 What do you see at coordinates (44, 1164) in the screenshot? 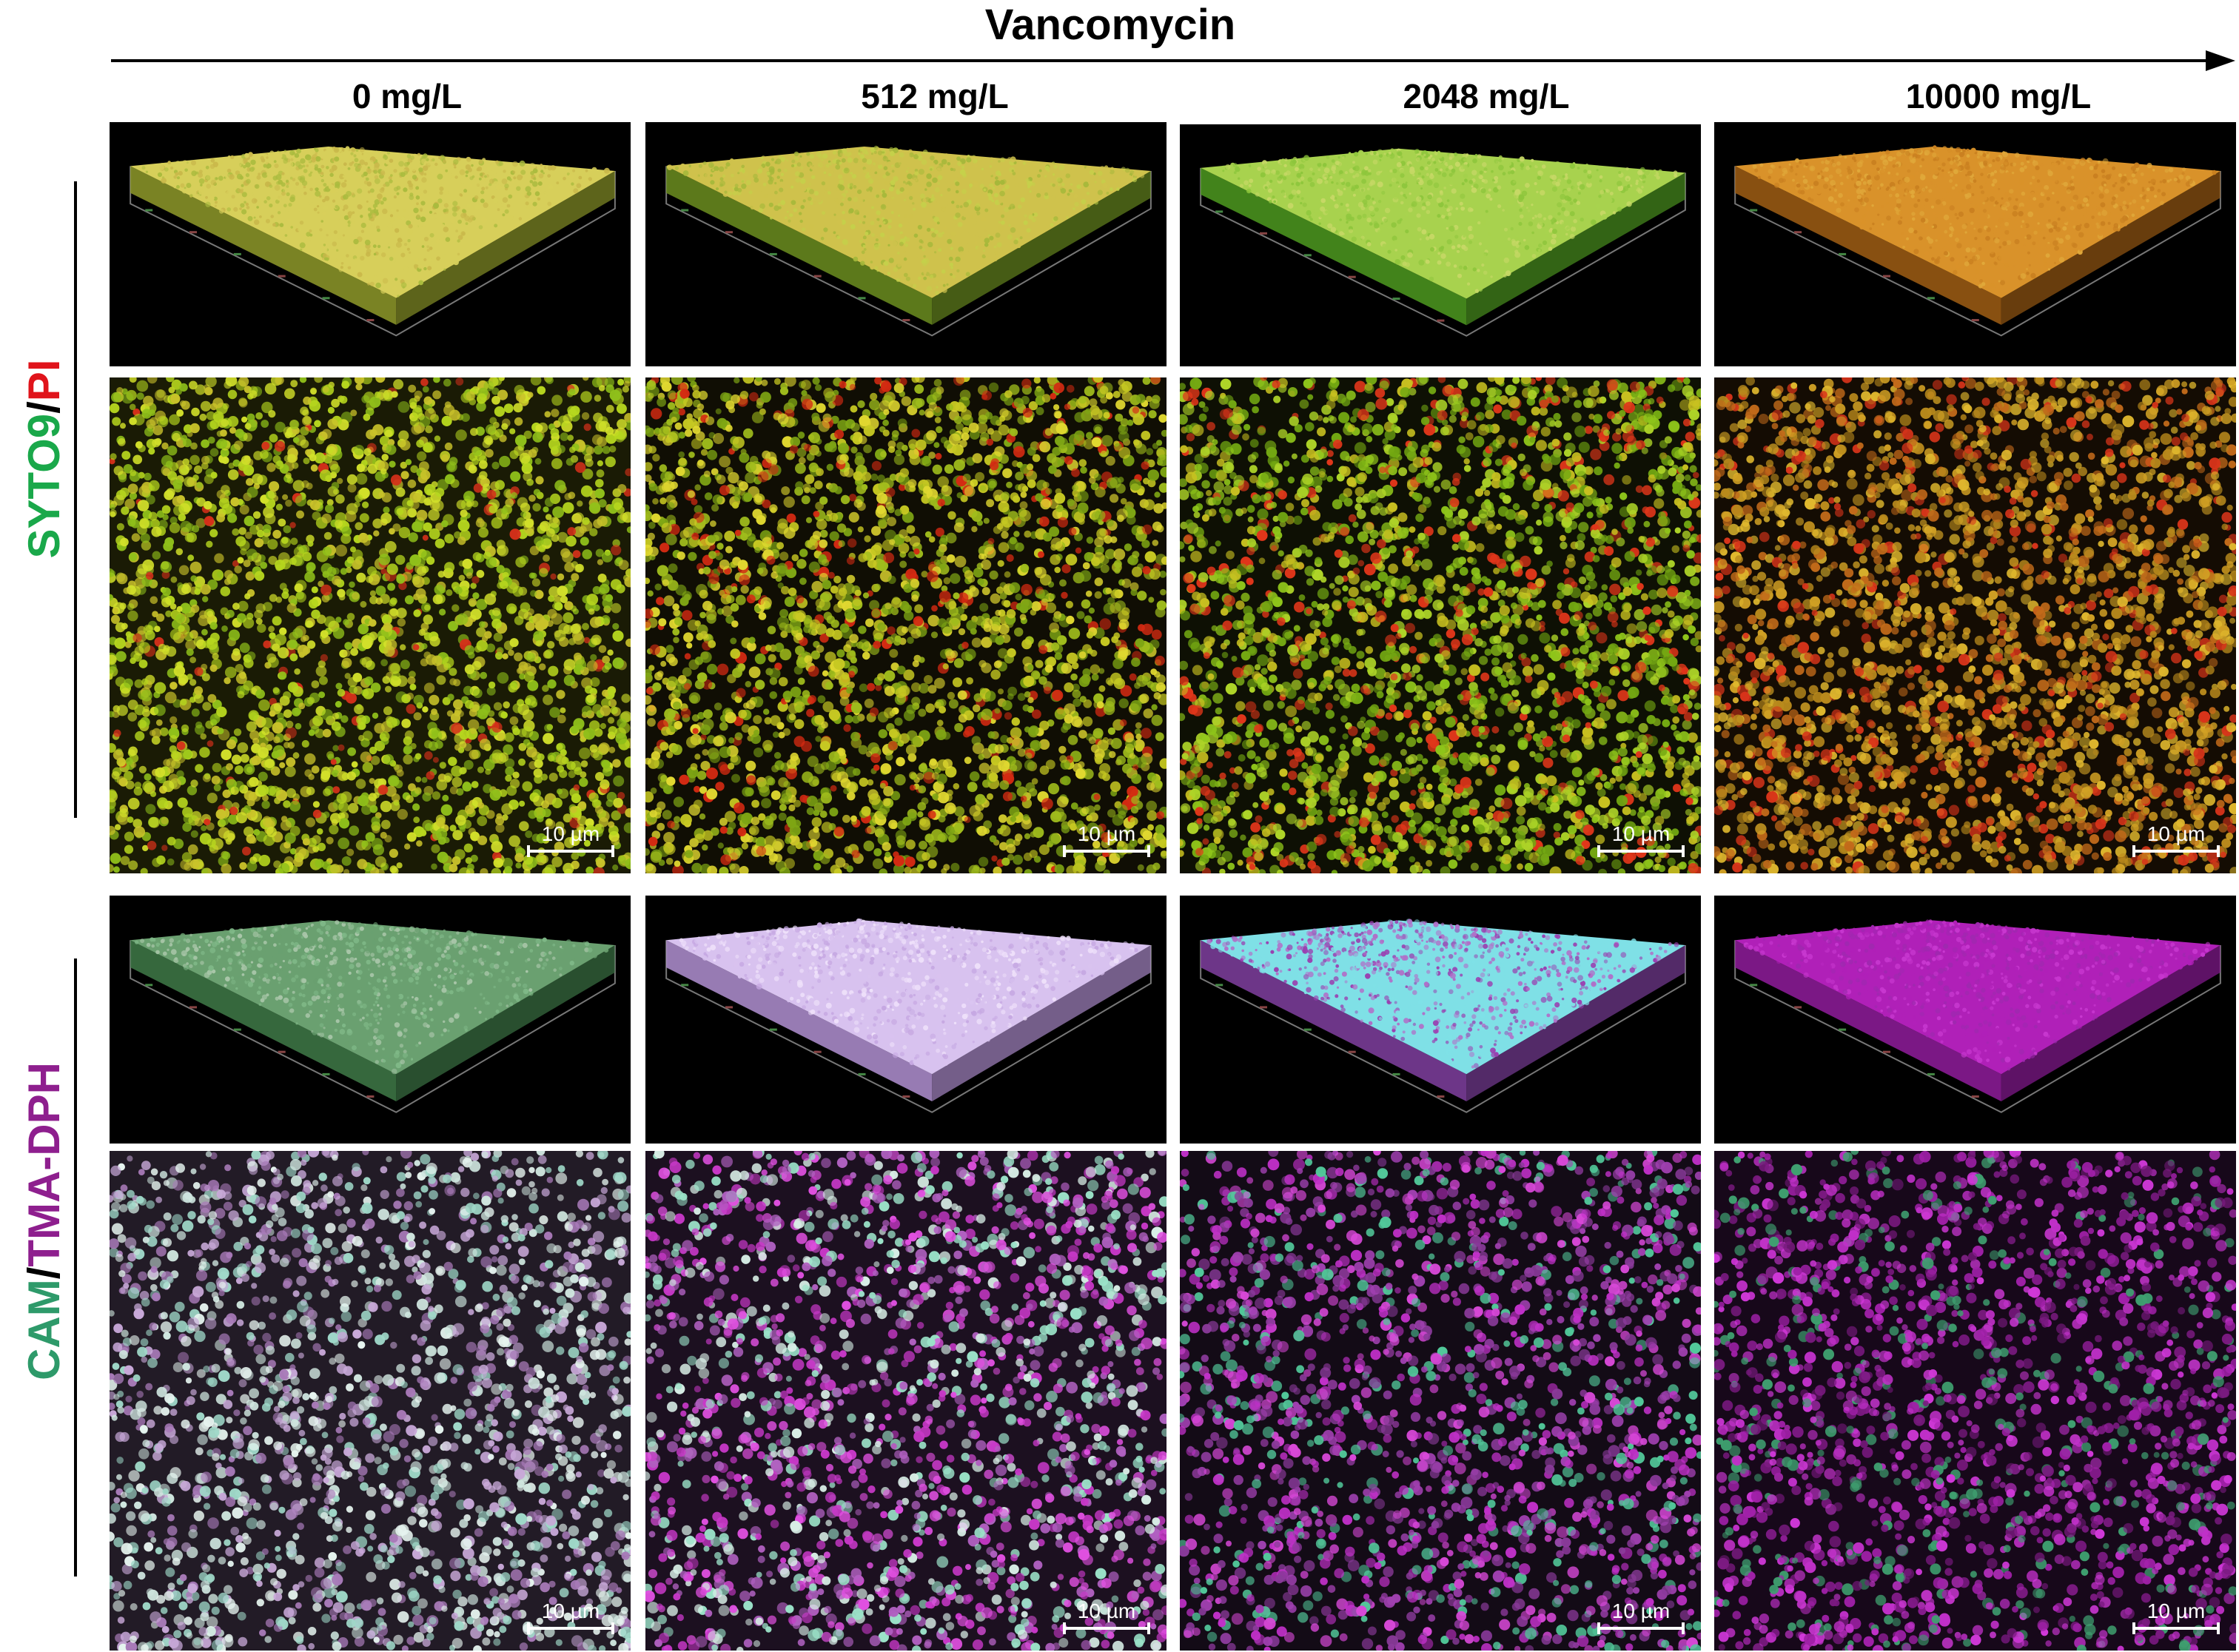
I see `stain-tma-dph: TMA-DPH` at bounding box center [44, 1164].